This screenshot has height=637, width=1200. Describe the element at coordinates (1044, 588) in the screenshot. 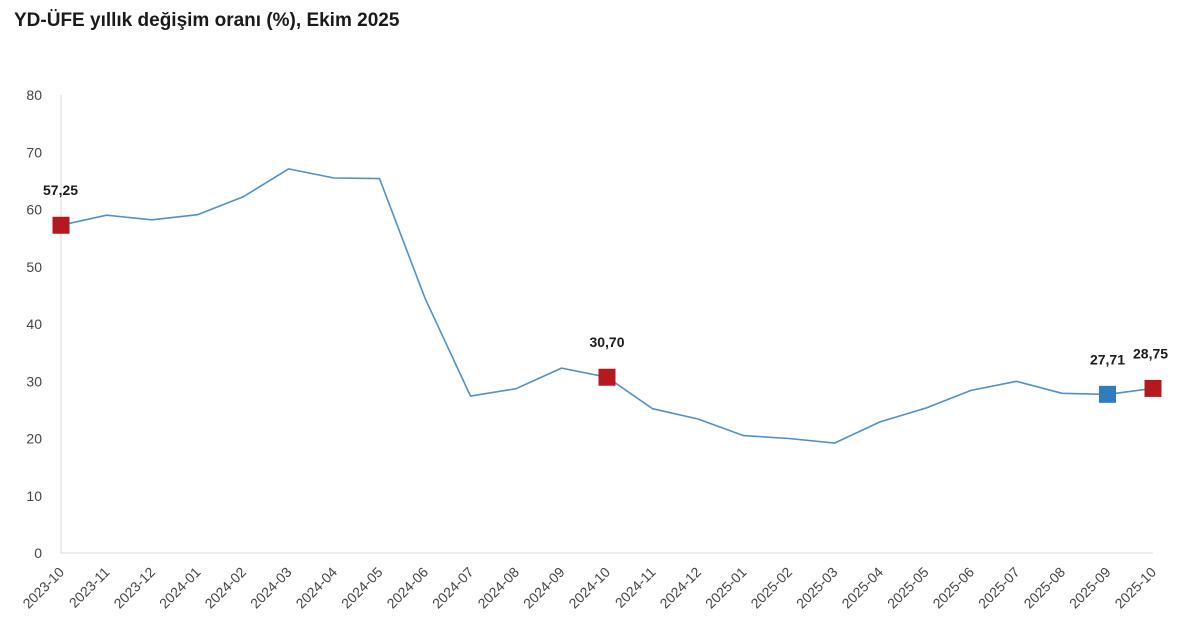

I see `x-tick-label: 2025-08` at that location.